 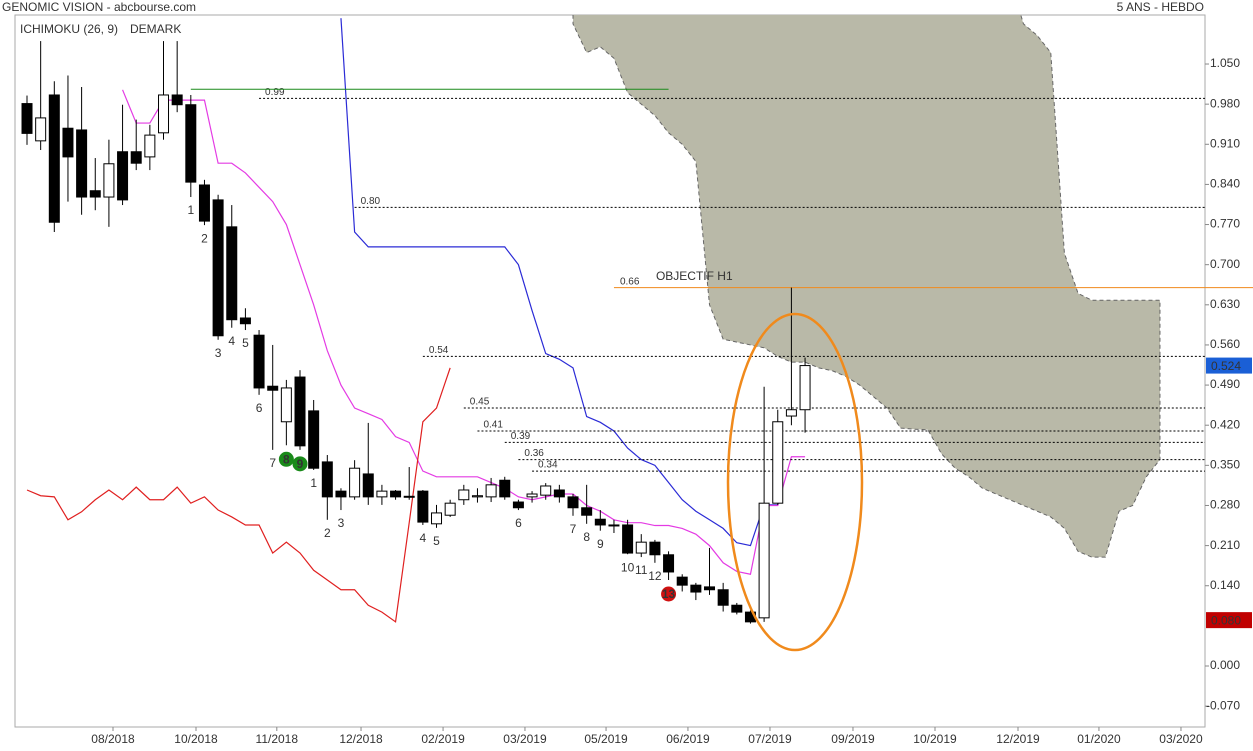 What do you see at coordinates (628, 567) in the screenshot?
I see `demark-count: 10` at bounding box center [628, 567].